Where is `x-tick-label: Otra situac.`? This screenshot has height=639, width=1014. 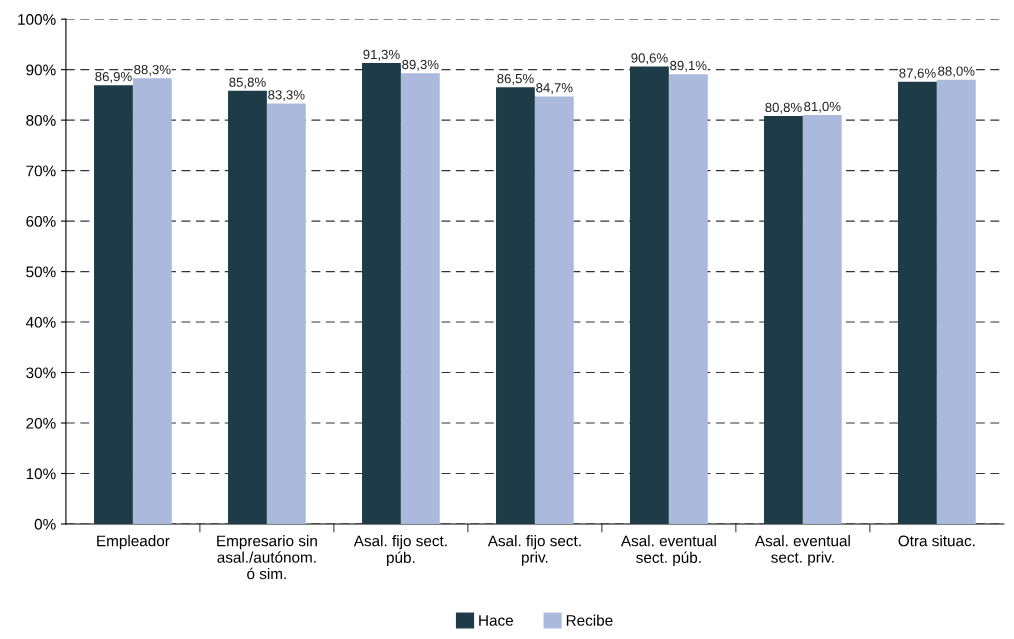 x-tick-label: Otra situac. is located at coordinates (936, 541).